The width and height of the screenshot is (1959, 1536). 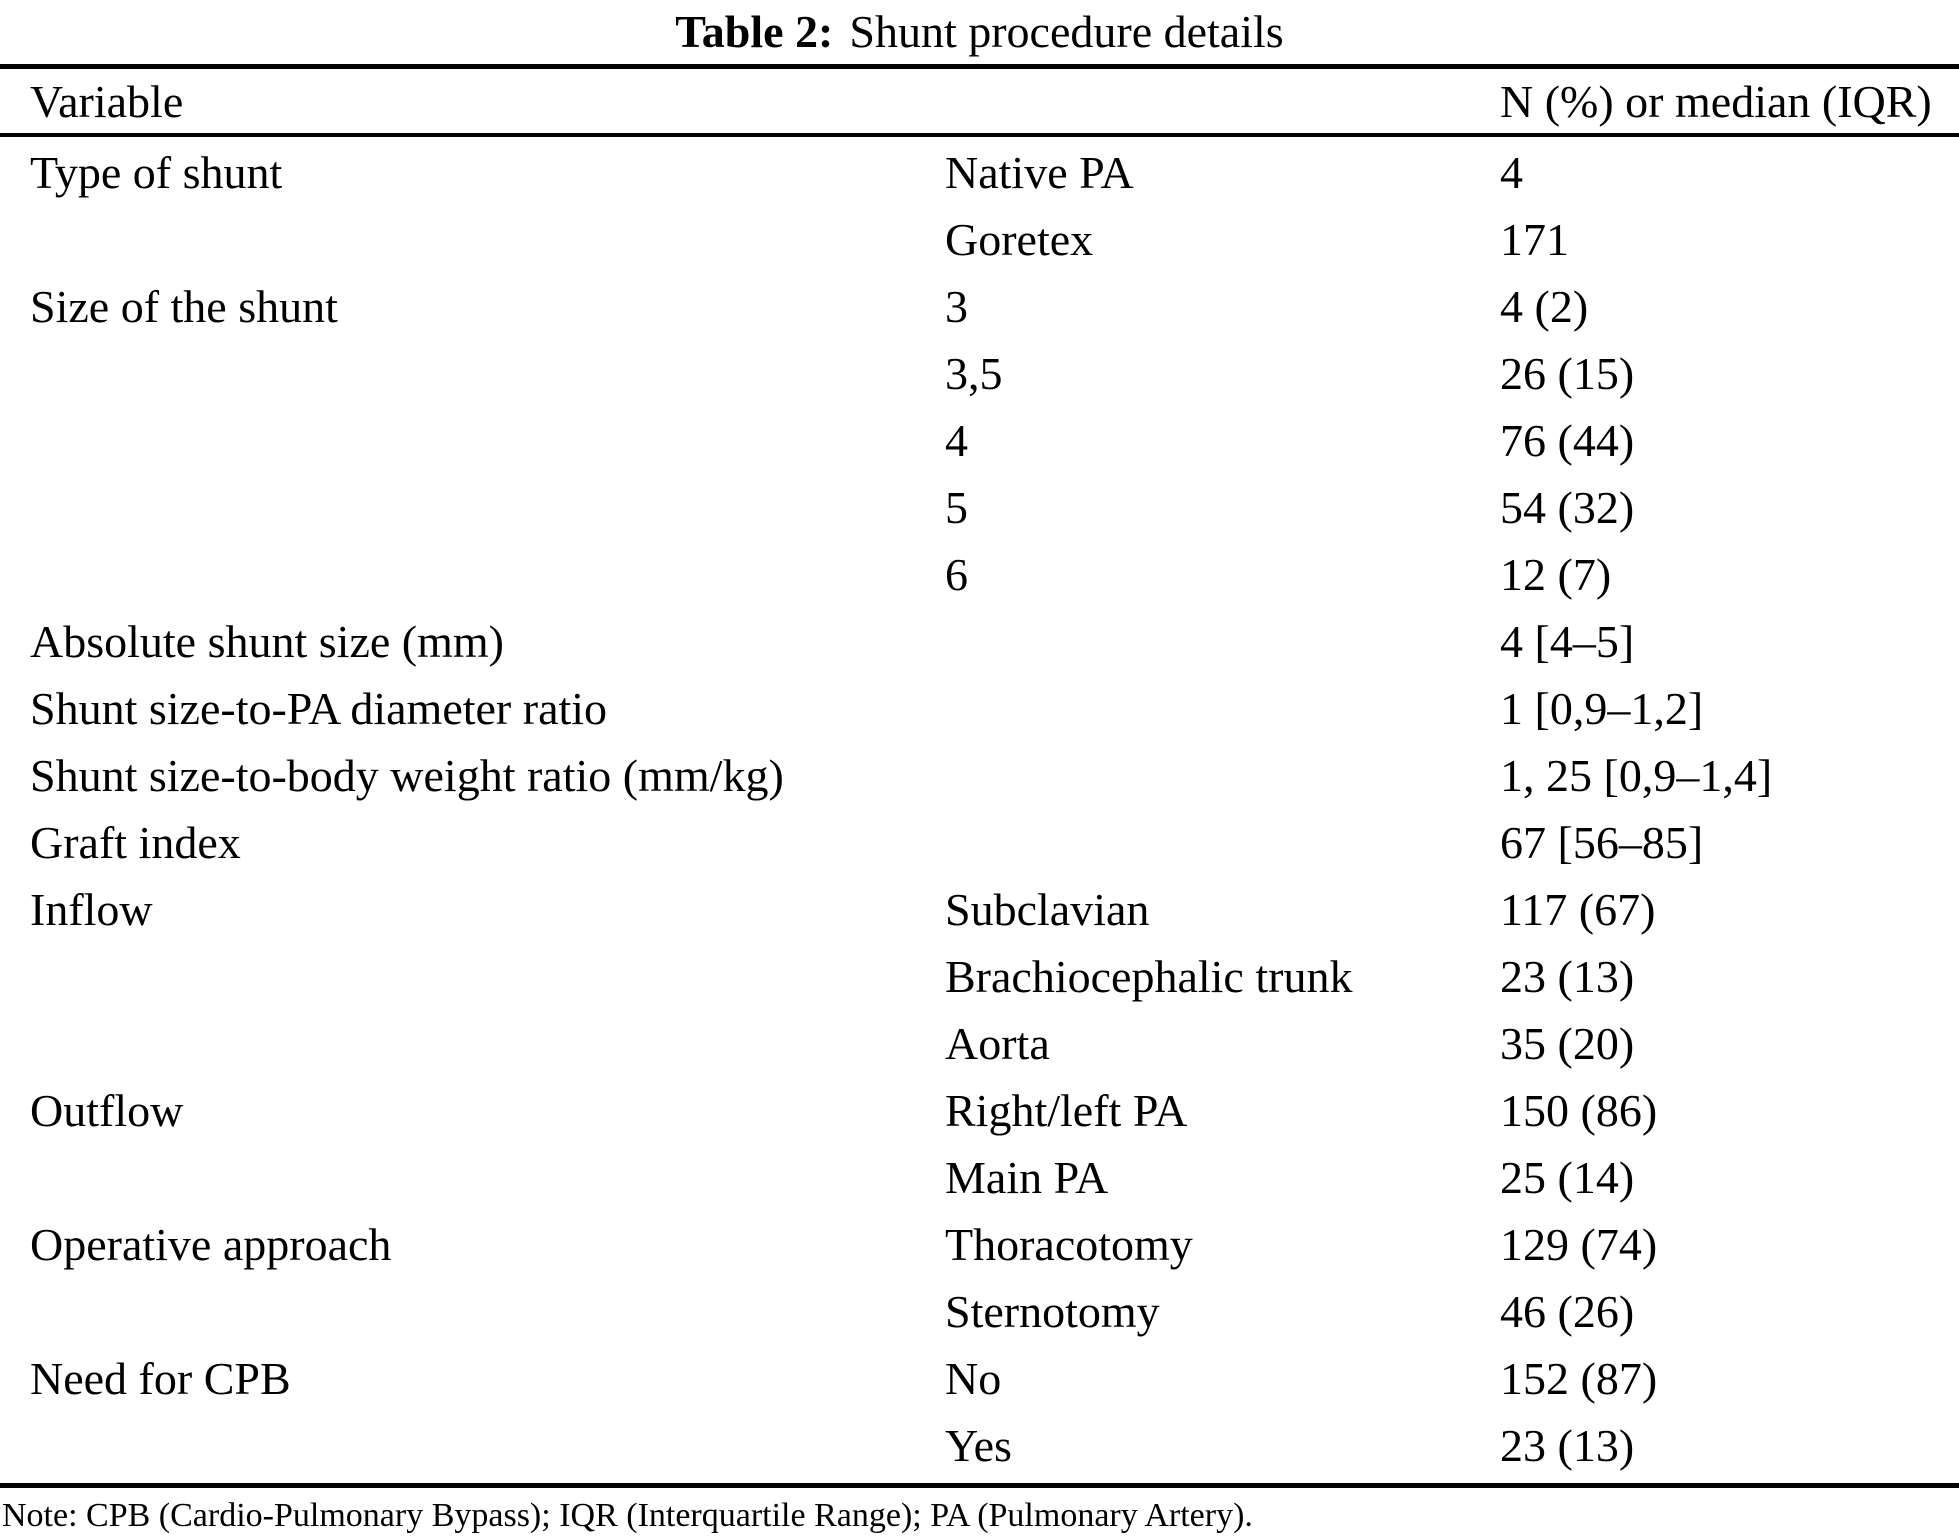 What do you see at coordinates (1019, 239) in the screenshot?
I see `cell-category: Goretex` at bounding box center [1019, 239].